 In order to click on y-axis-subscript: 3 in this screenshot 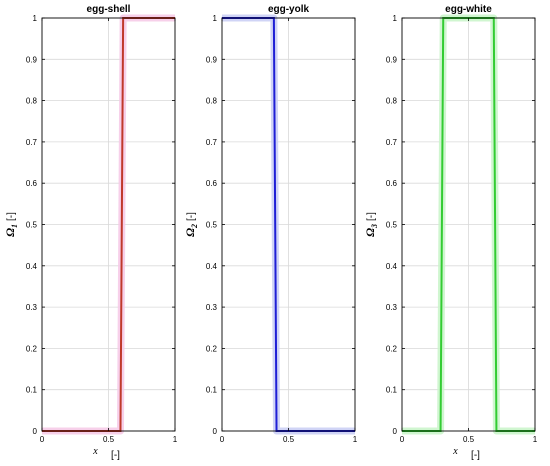, I will do `click(374, 226)`.